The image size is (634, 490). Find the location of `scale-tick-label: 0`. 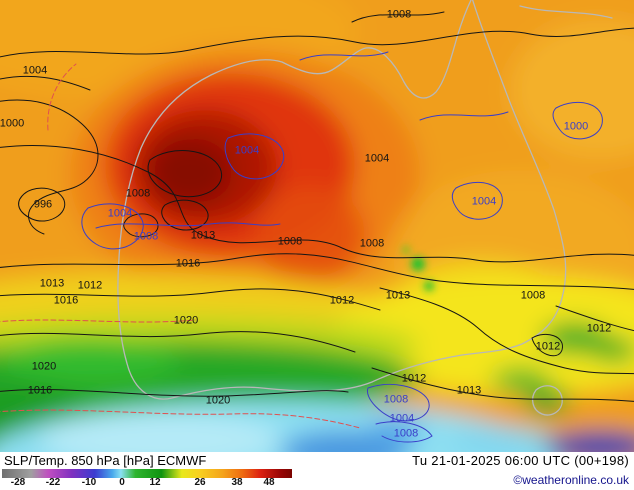

scale-tick-label: 0 is located at coordinates (122, 482).